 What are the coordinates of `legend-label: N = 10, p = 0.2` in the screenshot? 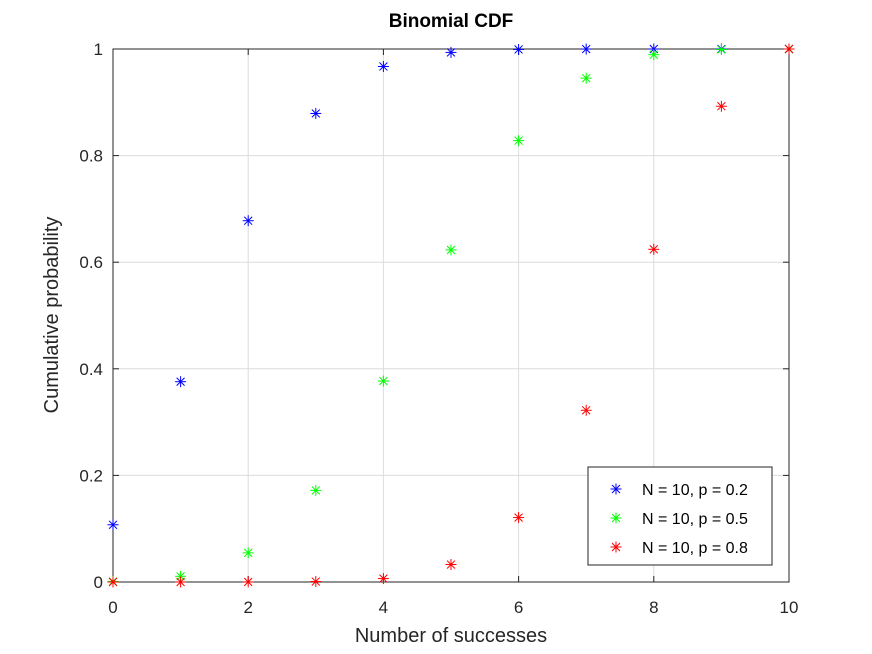 It's located at (695, 490).